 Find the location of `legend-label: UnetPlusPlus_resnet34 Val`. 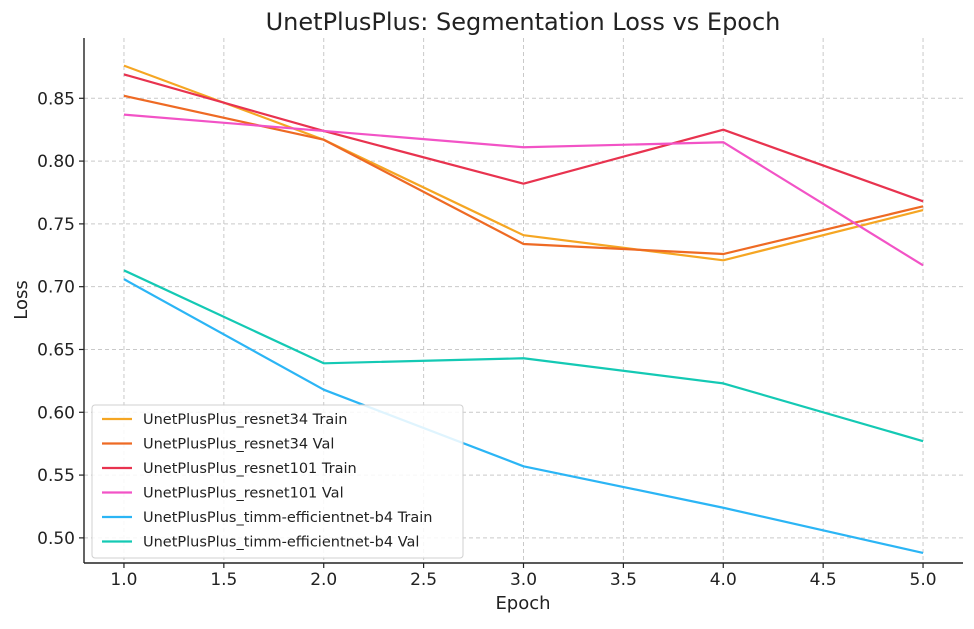

legend-label: UnetPlusPlus_resnet34 Val is located at coordinates (238, 445).